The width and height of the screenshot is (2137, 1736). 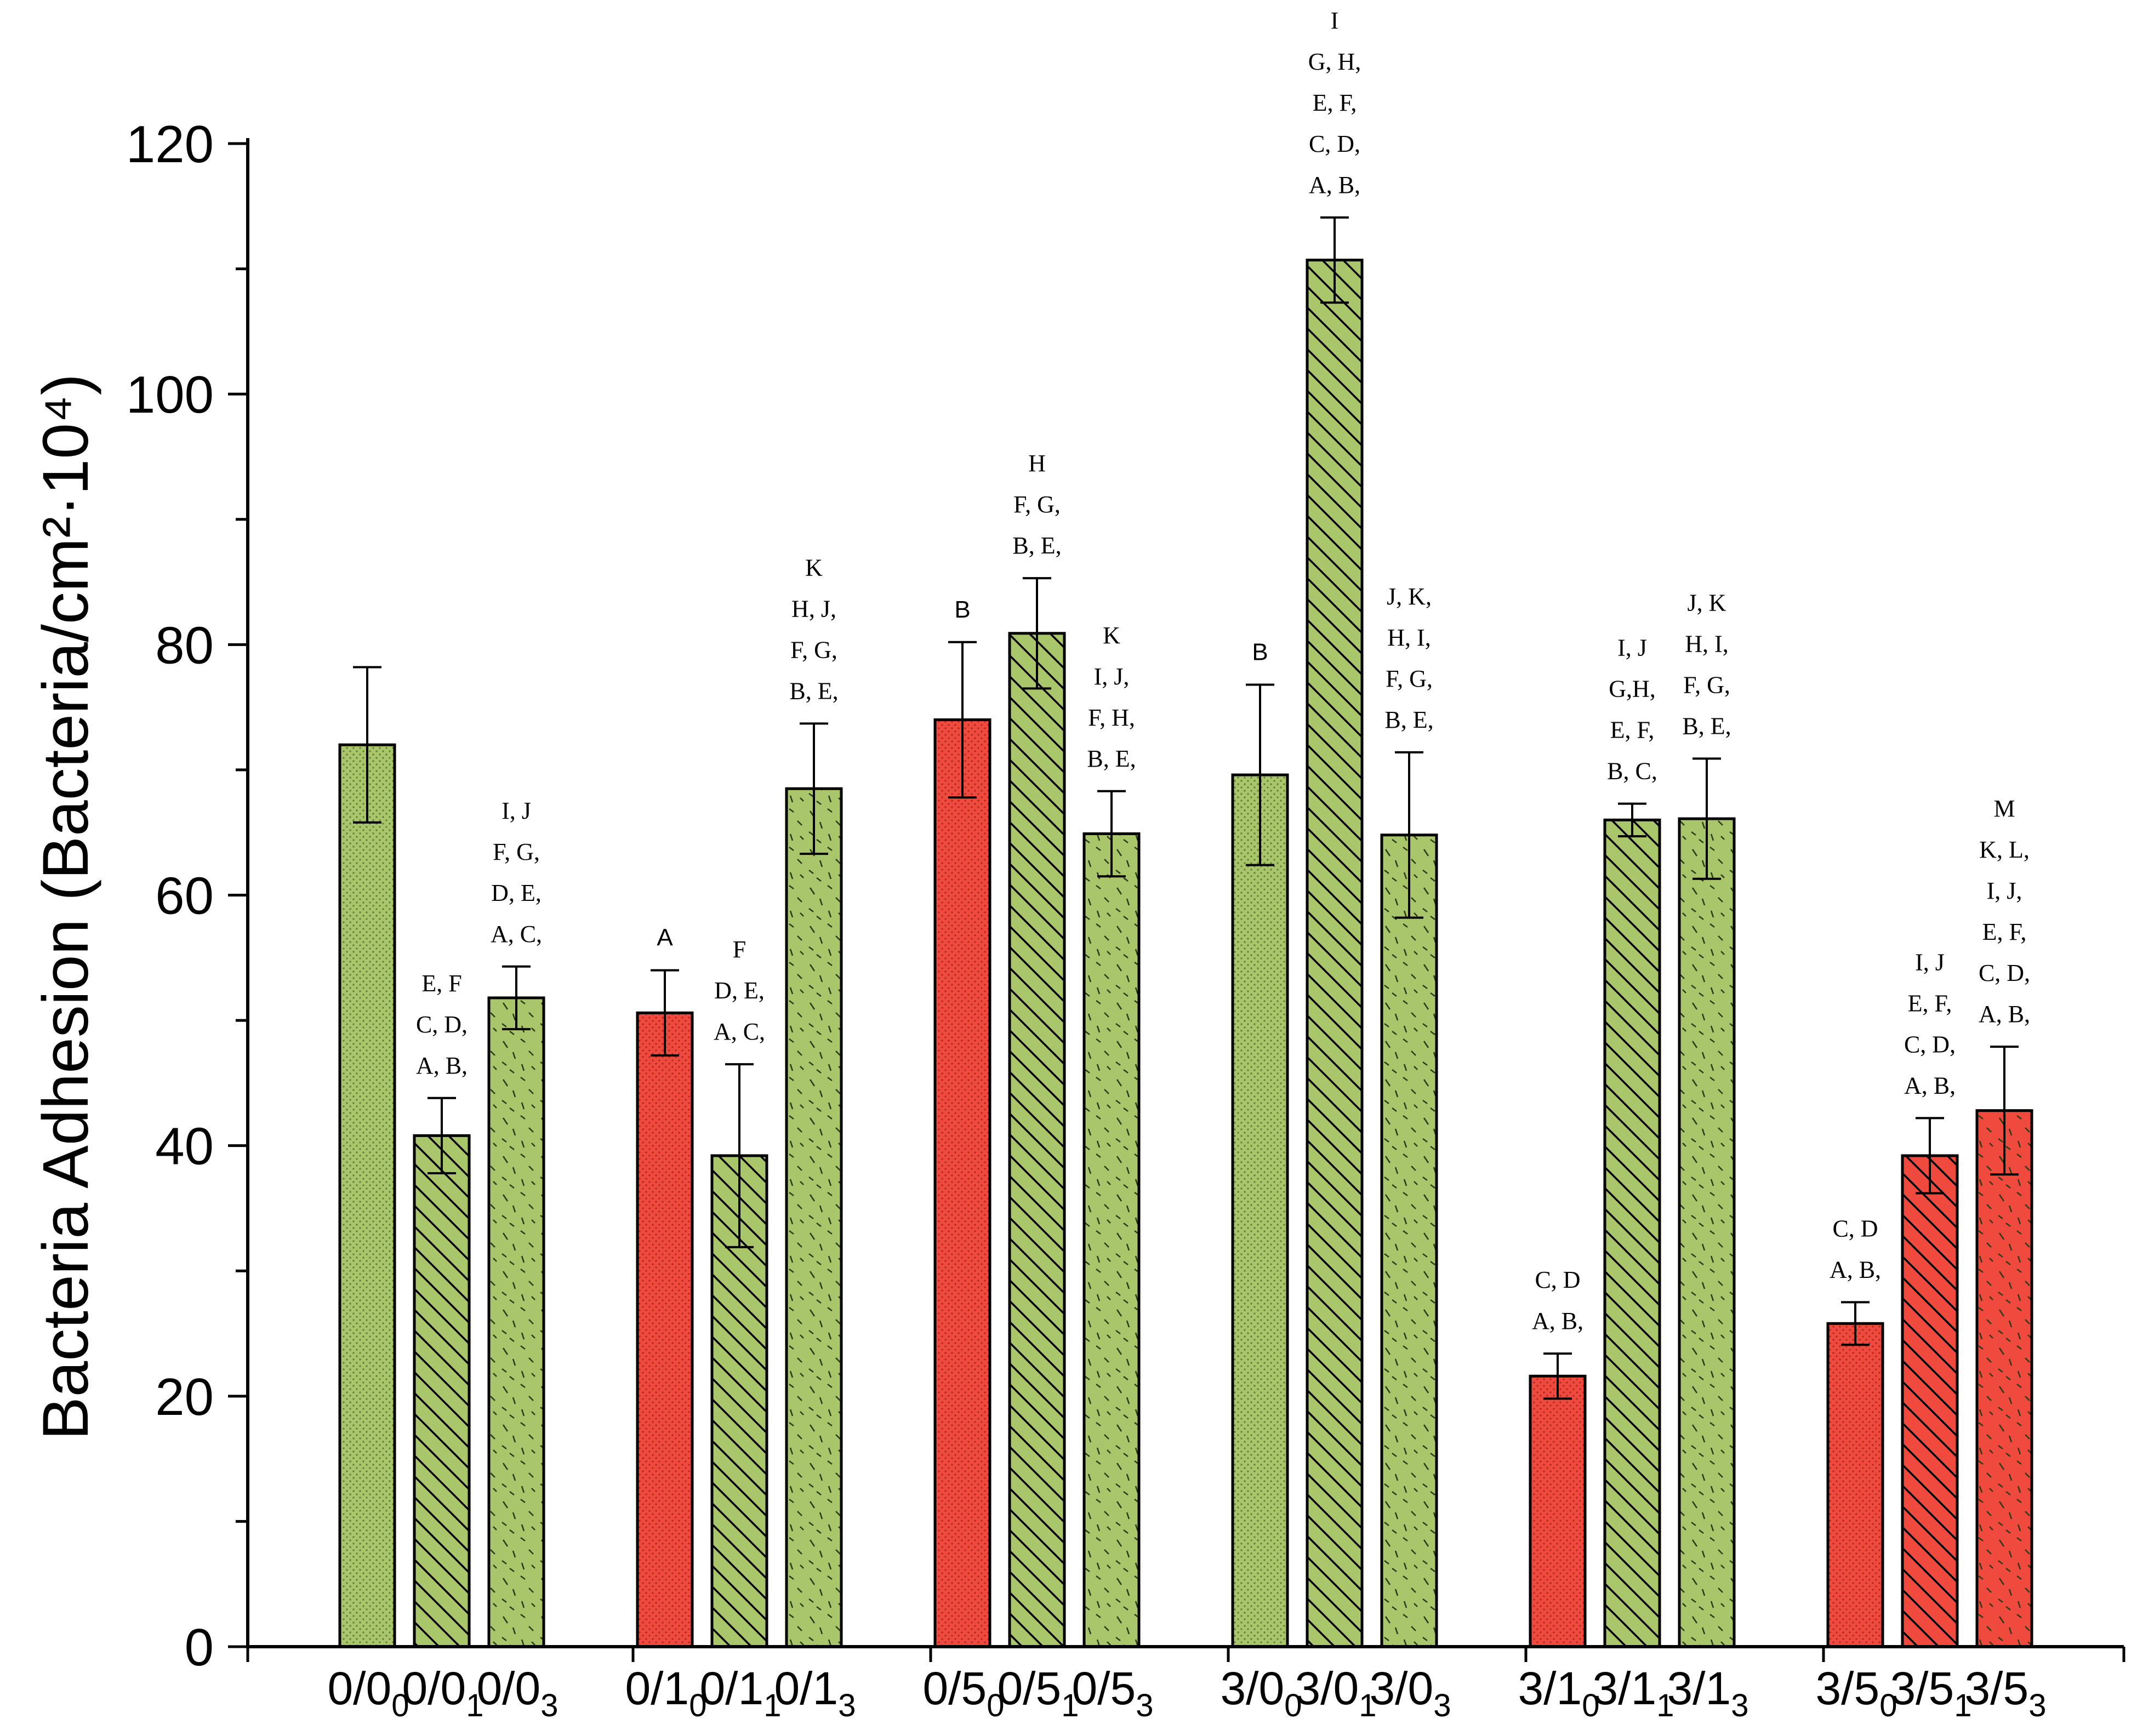 I want to click on bar-3-0-3-significance-letters: B, E,, so click(x=1408, y=719).